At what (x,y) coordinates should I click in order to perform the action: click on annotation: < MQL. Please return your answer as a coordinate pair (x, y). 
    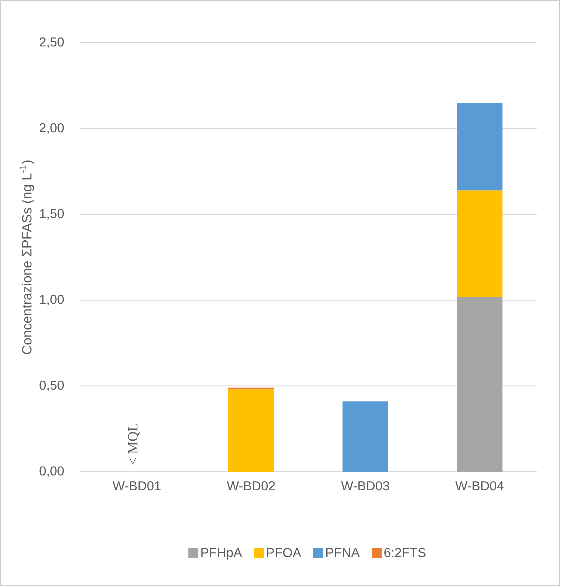
    Looking at the image, I should click on (134, 444).